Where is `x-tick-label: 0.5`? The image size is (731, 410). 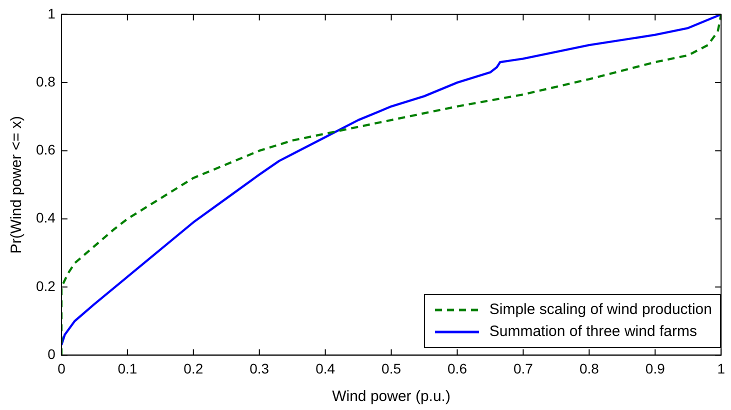
x-tick-label: 0.5 is located at coordinates (392, 368).